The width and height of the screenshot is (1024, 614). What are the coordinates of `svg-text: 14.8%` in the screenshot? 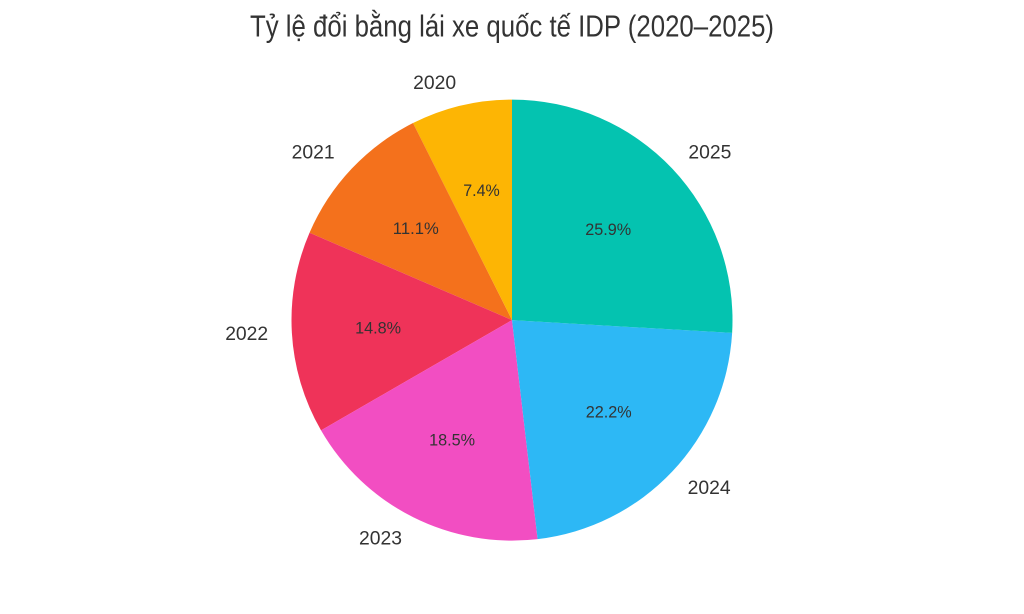 It's located at (378, 327).